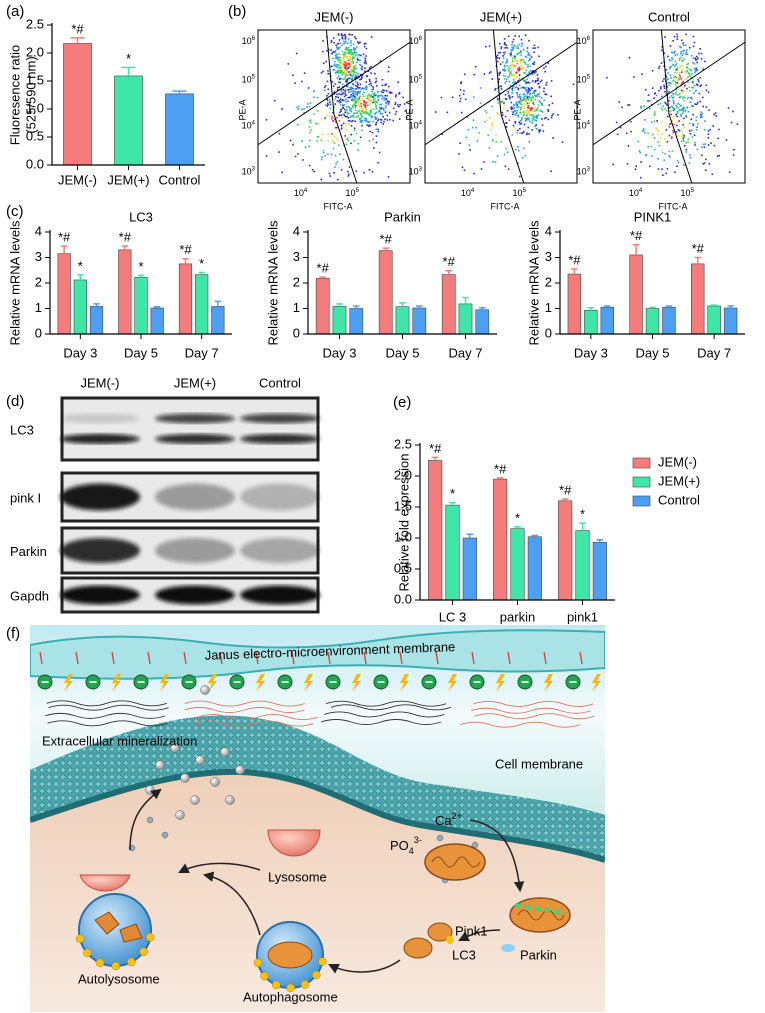 Image resolution: width=765 pixels, height=1013 pixels. What do you see at coordinates (416, 79) in the screenshot?
I see `axis-tick-label: 105` at bounding box center [416, 79].